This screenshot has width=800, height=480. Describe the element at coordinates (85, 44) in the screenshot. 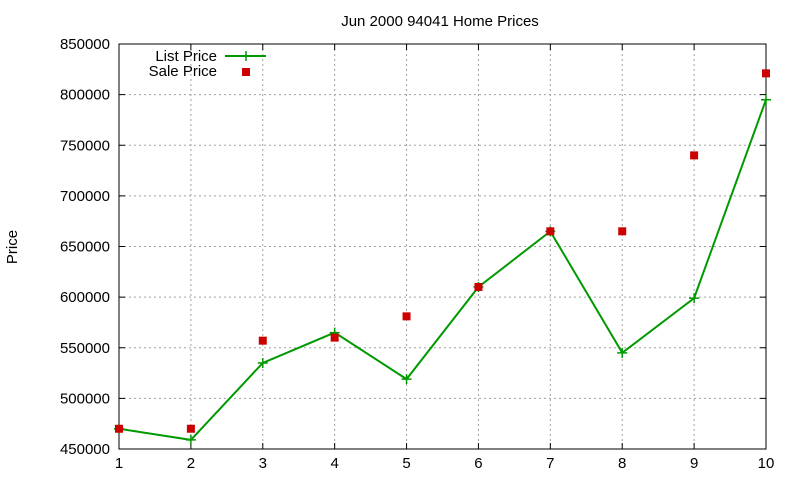

I see `y-tick-label: 850000` at that location.